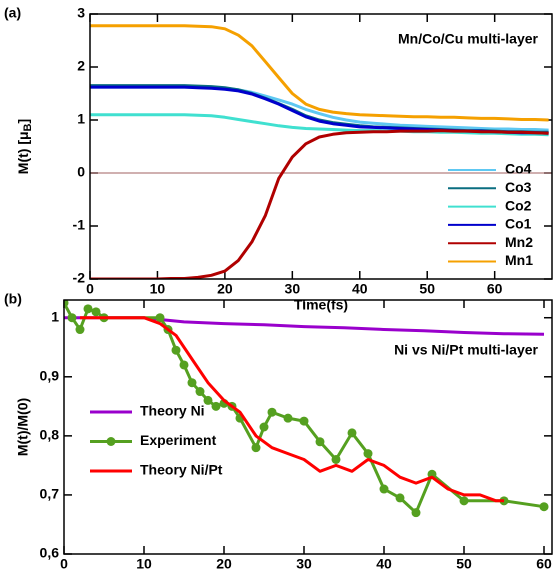 The image size is (556, 572). What do you see at coordinates (50, 494) in the screenshot?
I see `y-tick-label: 0,7` at bounding box center [50, 494].